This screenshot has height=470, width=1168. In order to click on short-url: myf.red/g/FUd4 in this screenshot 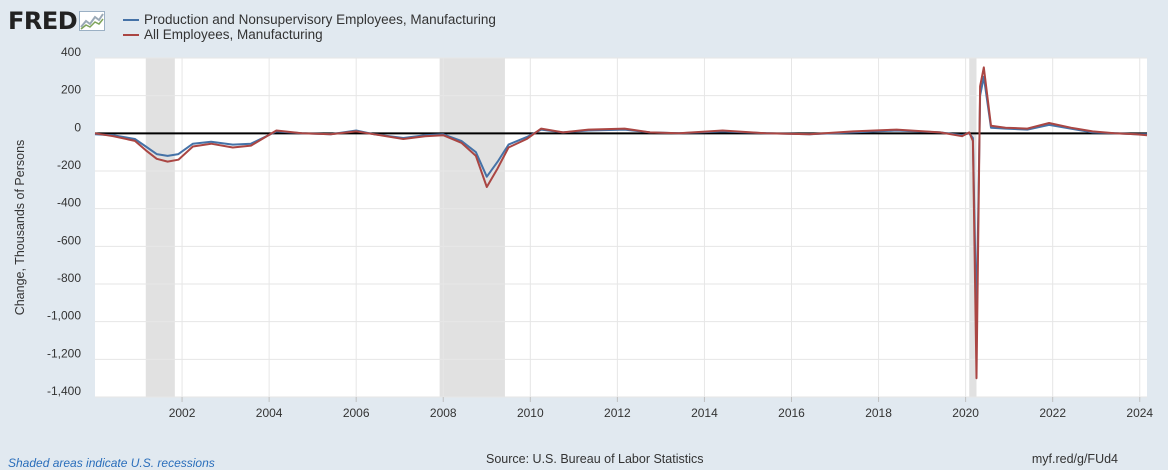, I will do `click(1074, 459)`.